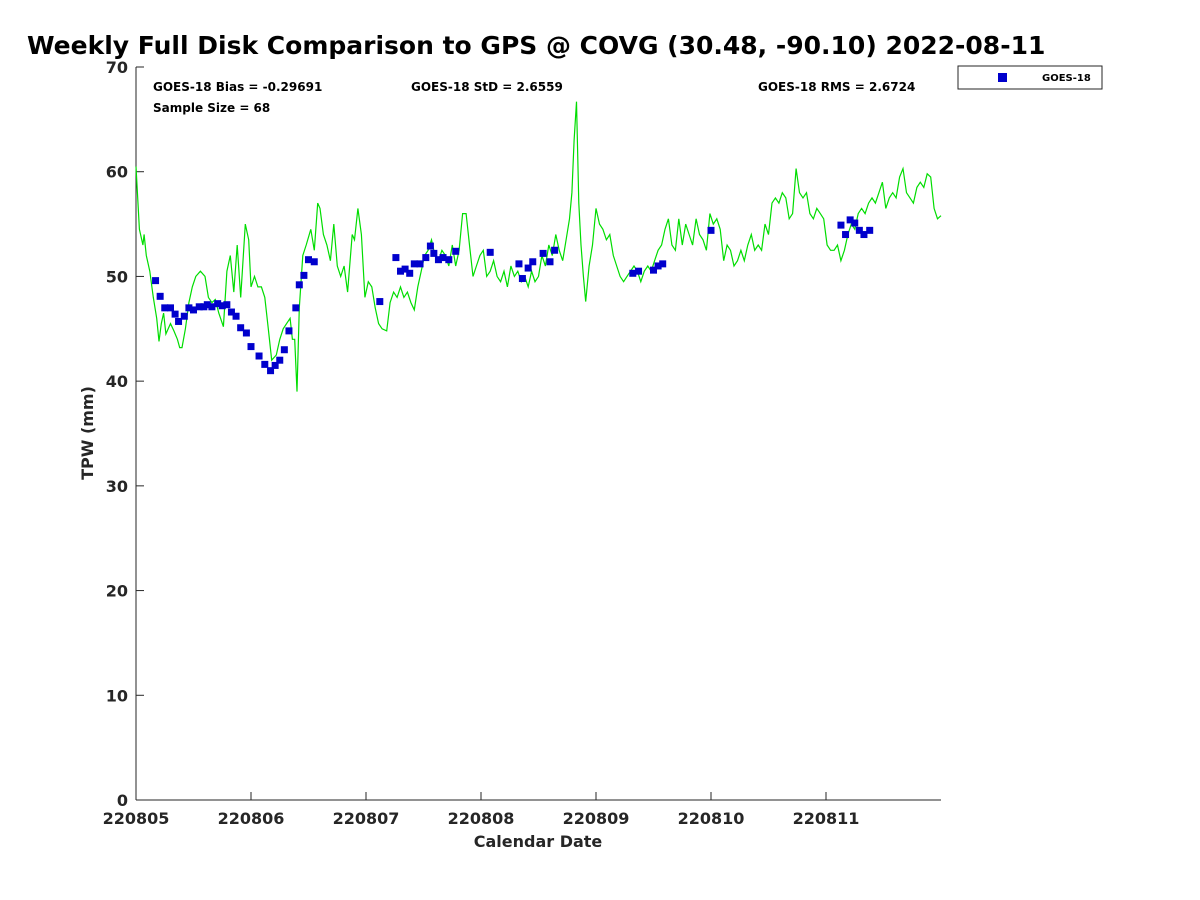  What do you see at coordinates (117, 381) in the screenshot?
I see `y-tick-label: 40` at bounding box center [117, 381].